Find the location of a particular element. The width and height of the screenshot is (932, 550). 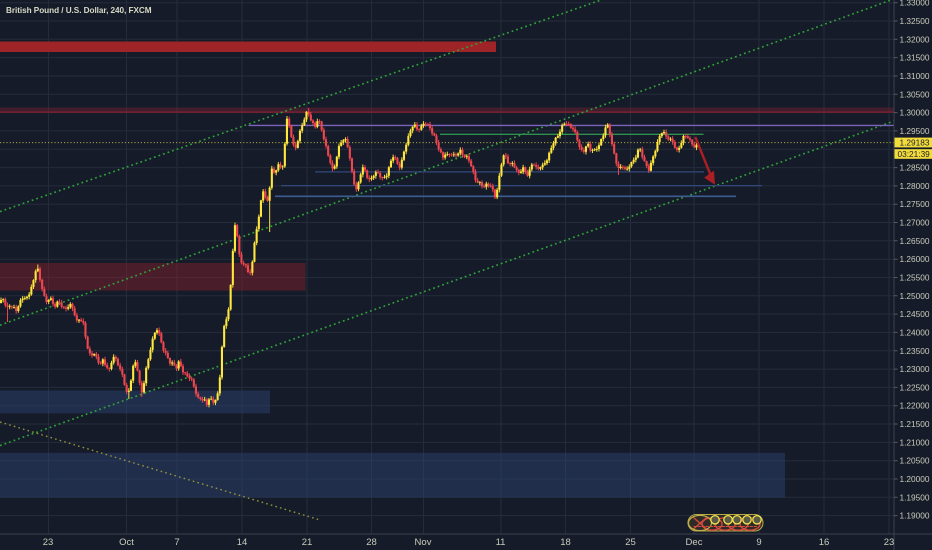

svg-text: 1.27500 is located at coordinates (915, 204).